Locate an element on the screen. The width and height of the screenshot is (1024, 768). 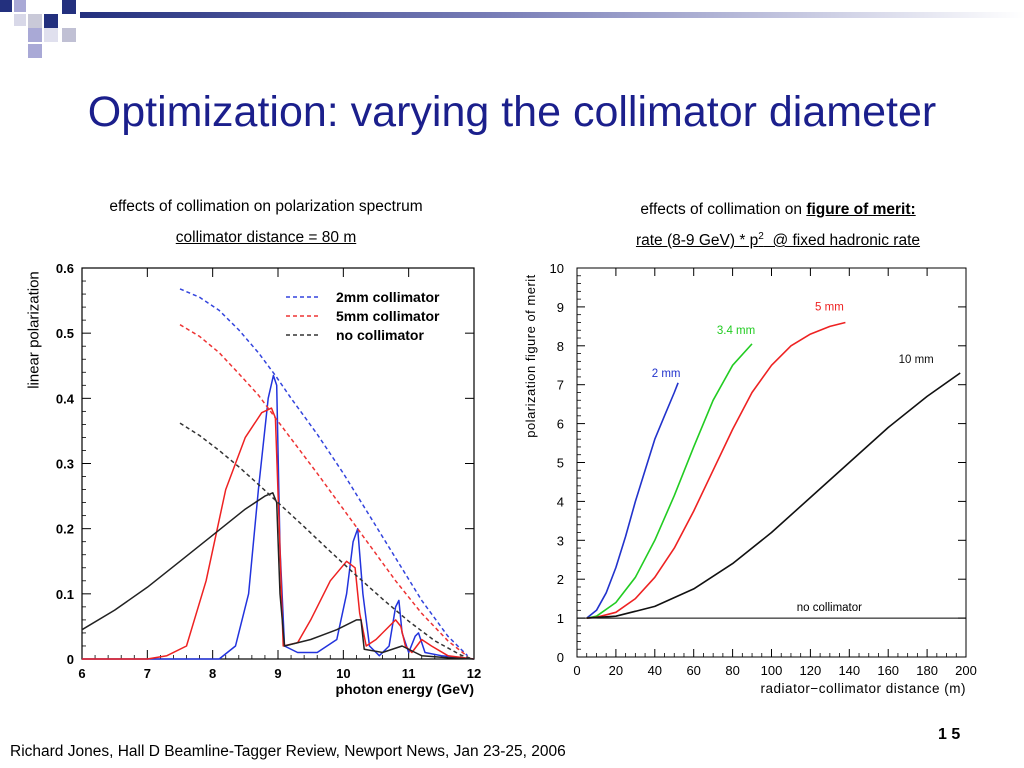
left-legend-label: 5mm collimator is located at coordinates (388, 316).